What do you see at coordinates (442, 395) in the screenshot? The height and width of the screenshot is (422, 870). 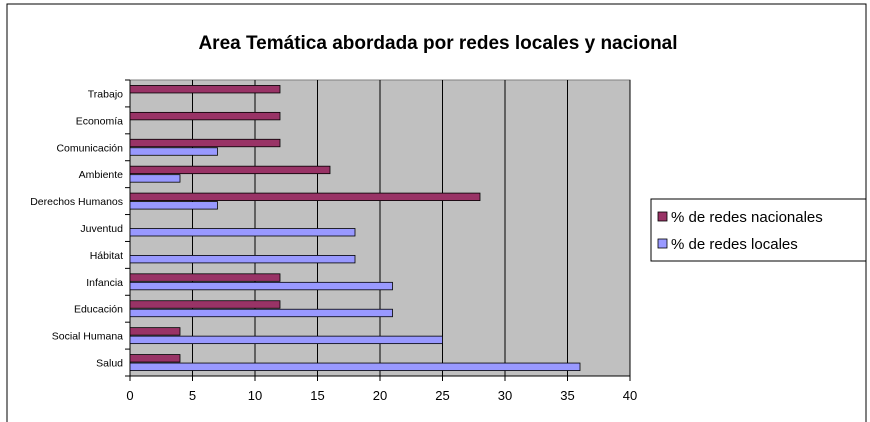 I see `x-tick-label: 25` at bounding box center [442, 395].